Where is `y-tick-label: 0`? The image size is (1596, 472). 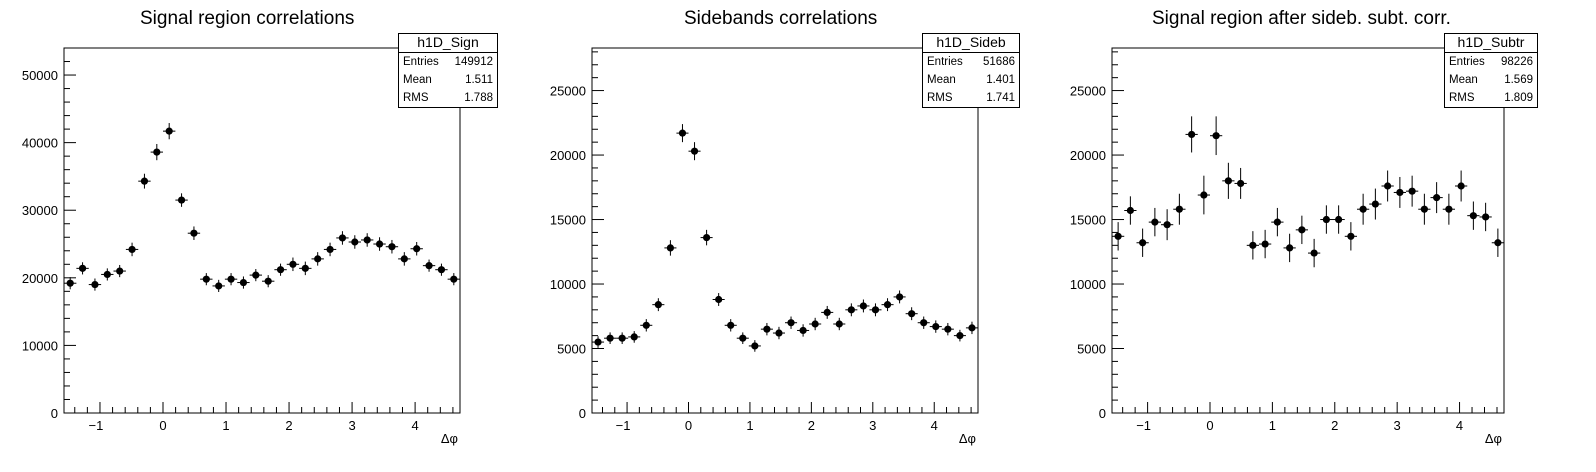 y-tick-label: 0 is located at coordinates (582, 413).